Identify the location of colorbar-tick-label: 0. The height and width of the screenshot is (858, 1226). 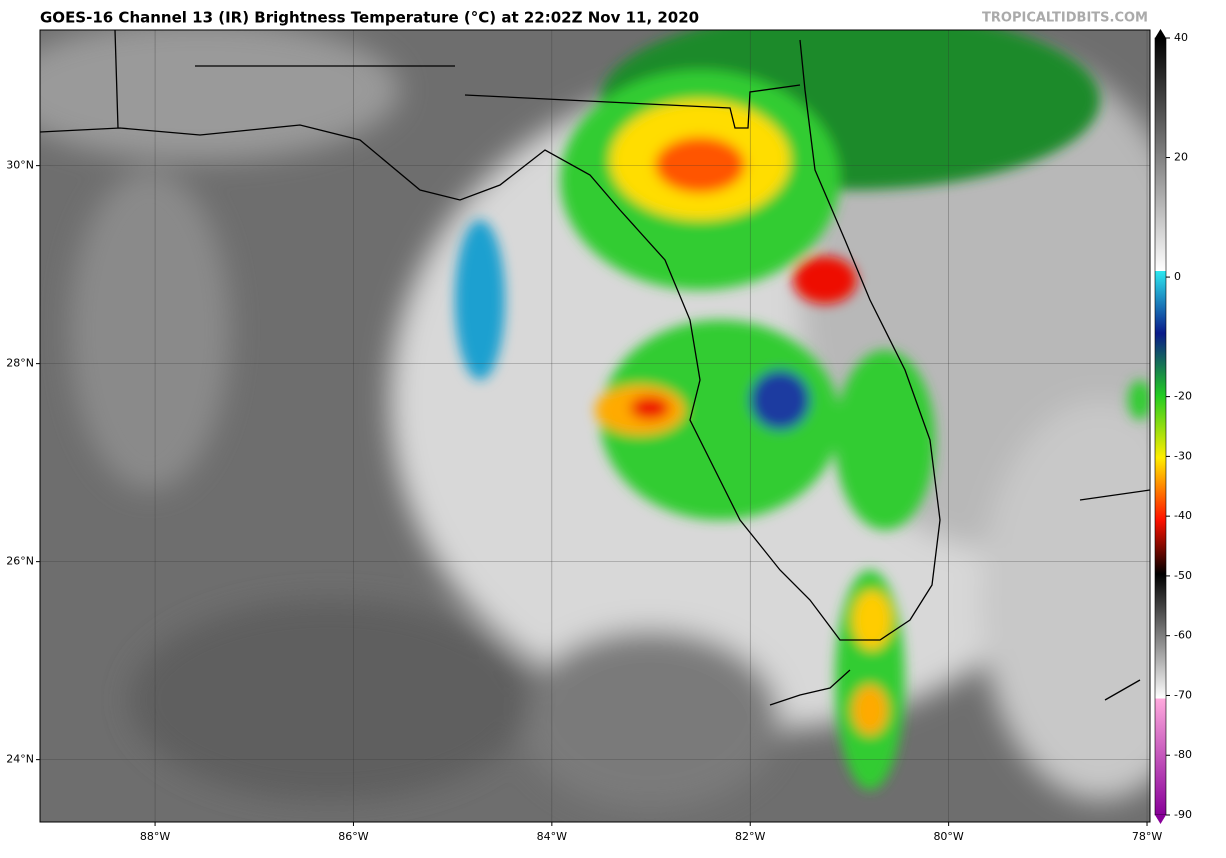
(1177, 276).